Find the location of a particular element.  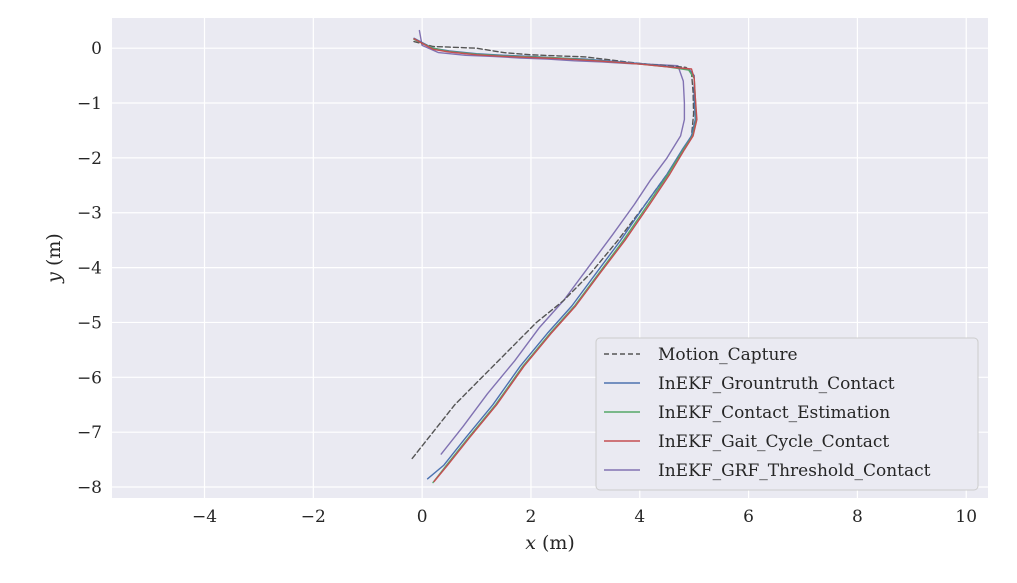

legend-entry-label: InEKF_Gait_Cycle_Contact is located at coordinates (773, 442).